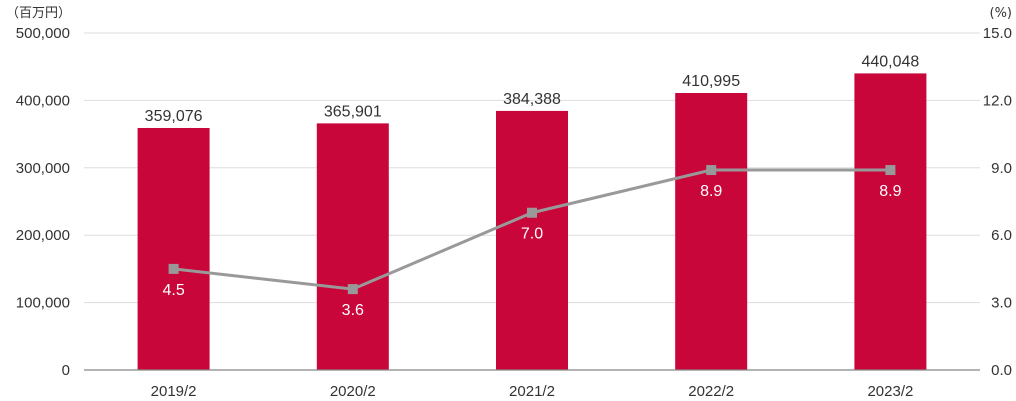 The height and width of the screenshot is (401, 1016). Describe the element at coordinates (43, 100) in the screenshot. I see `left-tick-label: 400,000` at that location.